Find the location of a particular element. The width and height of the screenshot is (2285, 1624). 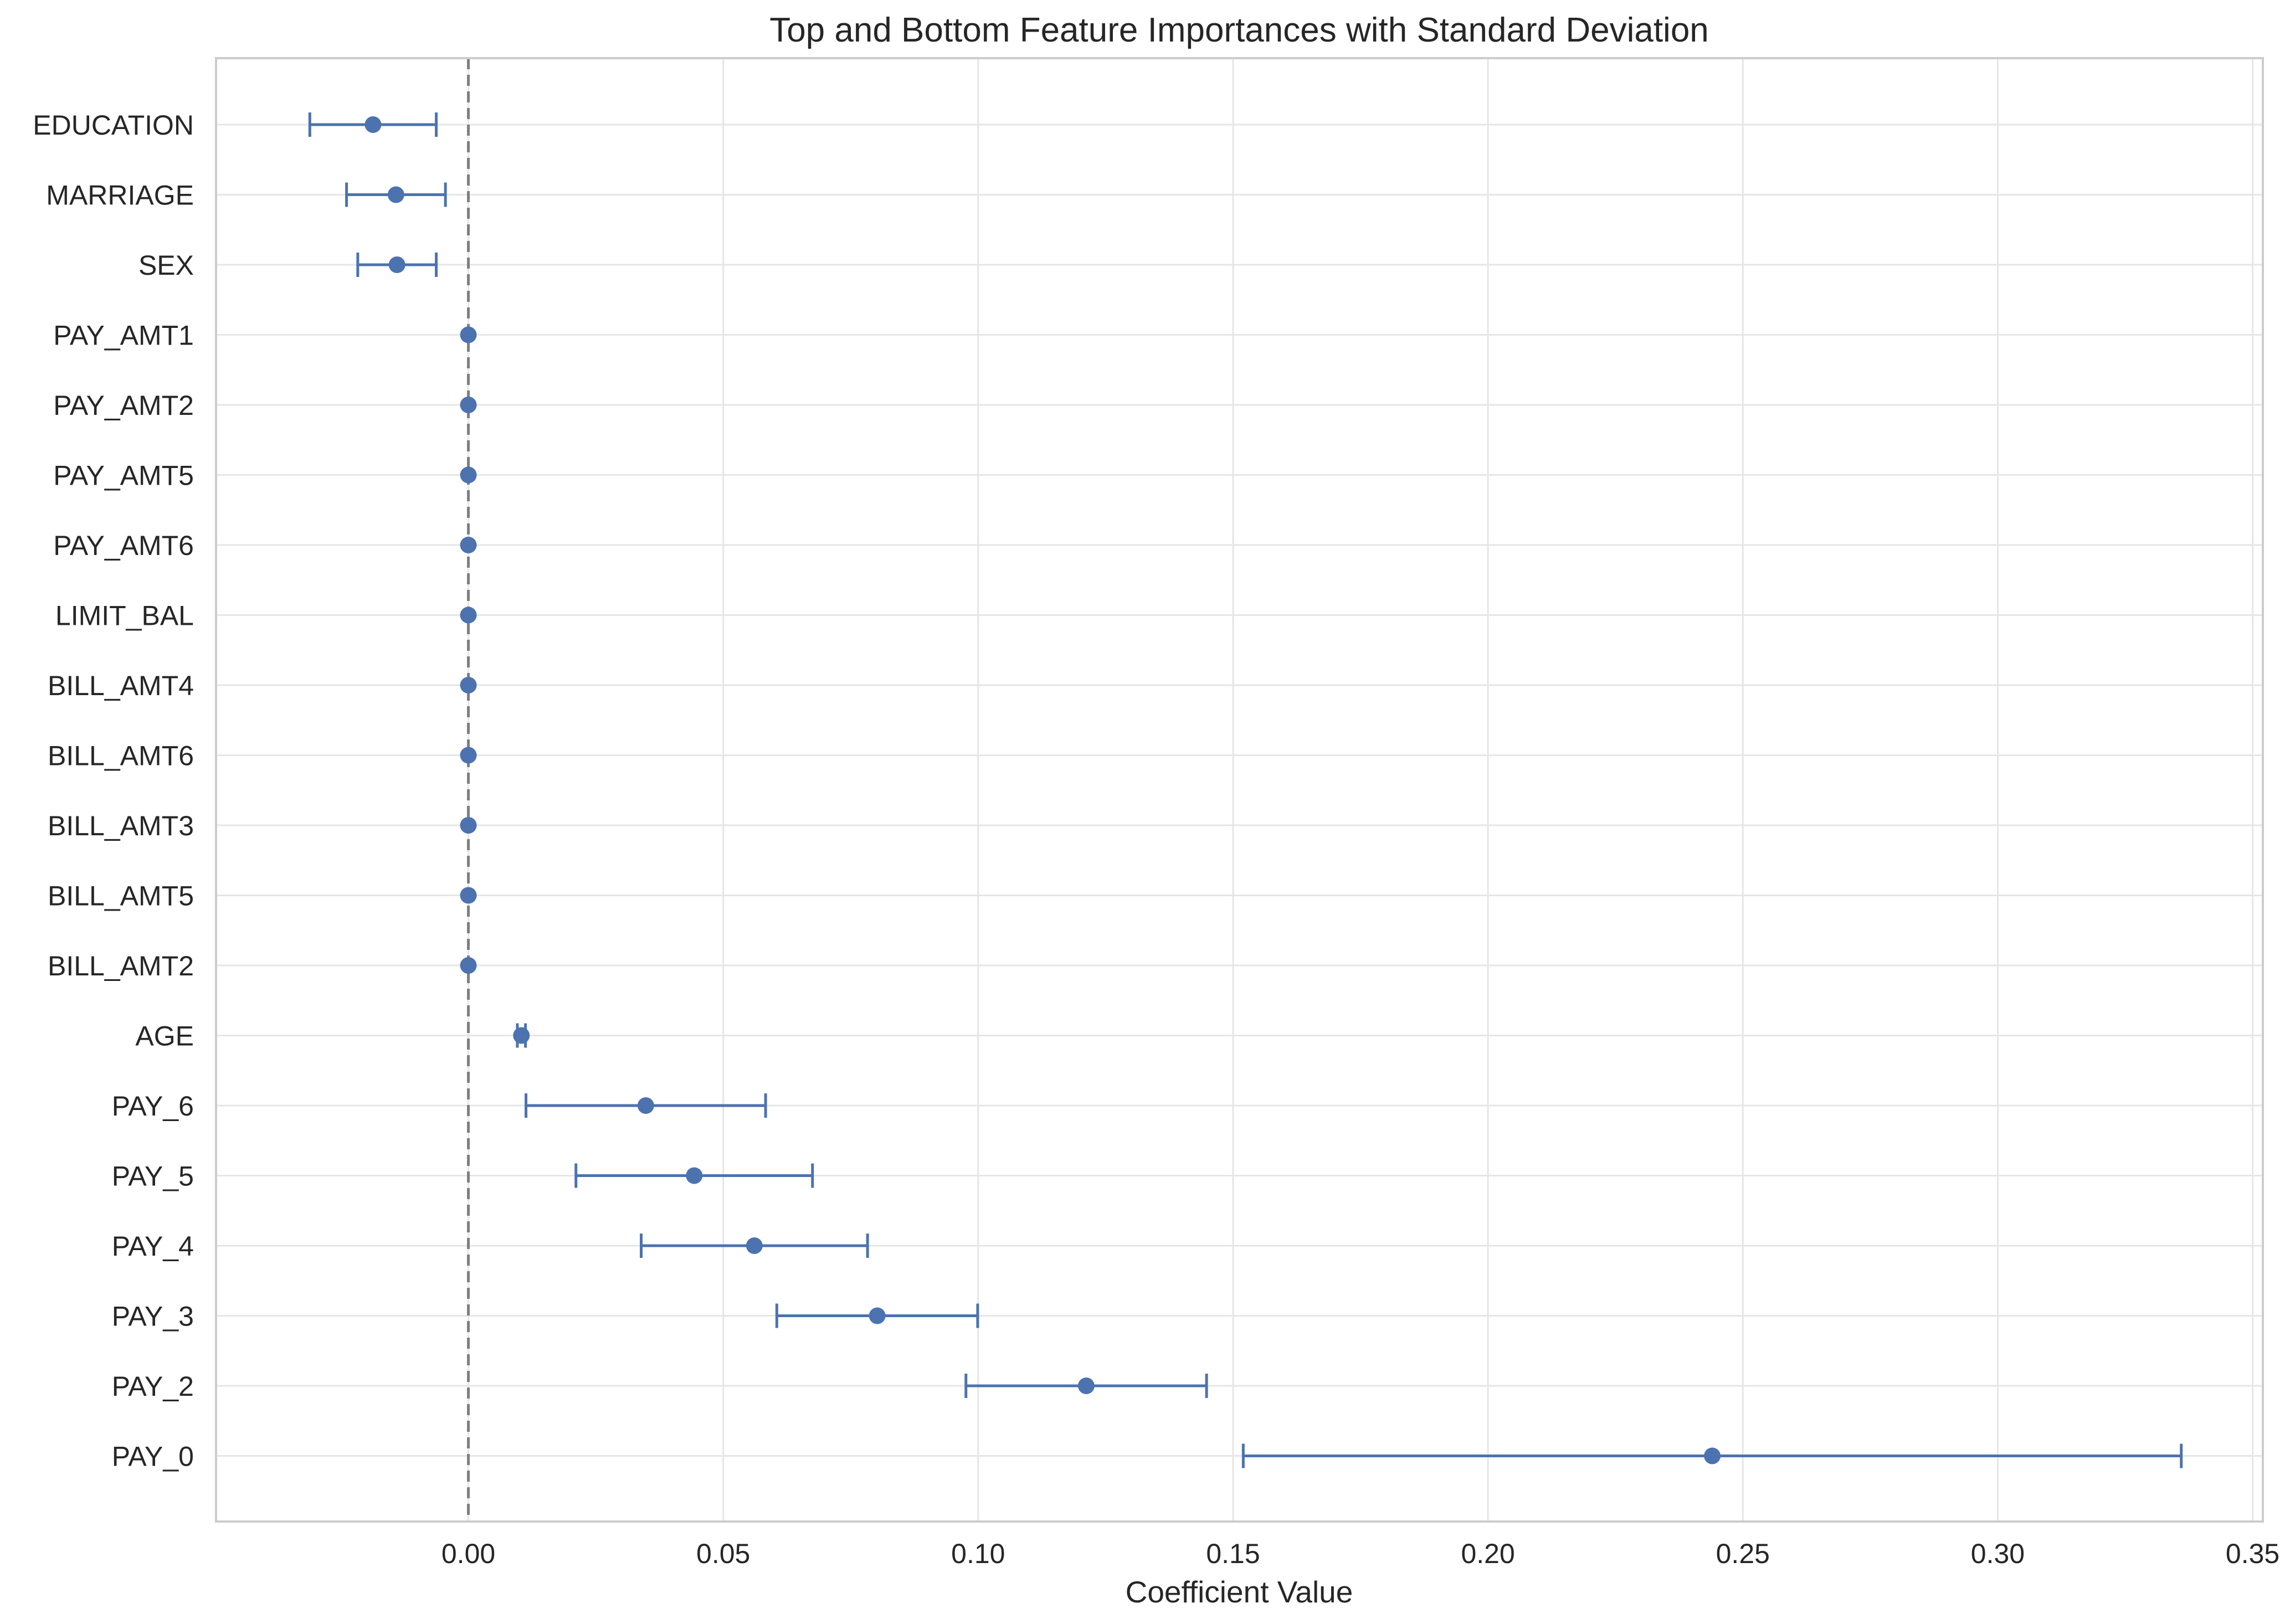

y-tick-label: PAY_AMT1 is located at coordinates (124, 336).